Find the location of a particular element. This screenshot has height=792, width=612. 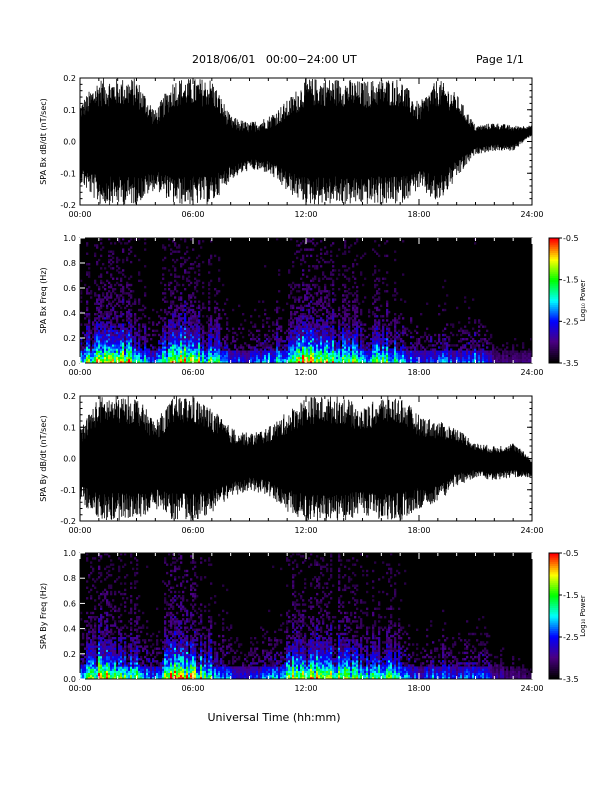

by-spectrogram-xtick-label: 06:00 is located at coordinates (192, 688).